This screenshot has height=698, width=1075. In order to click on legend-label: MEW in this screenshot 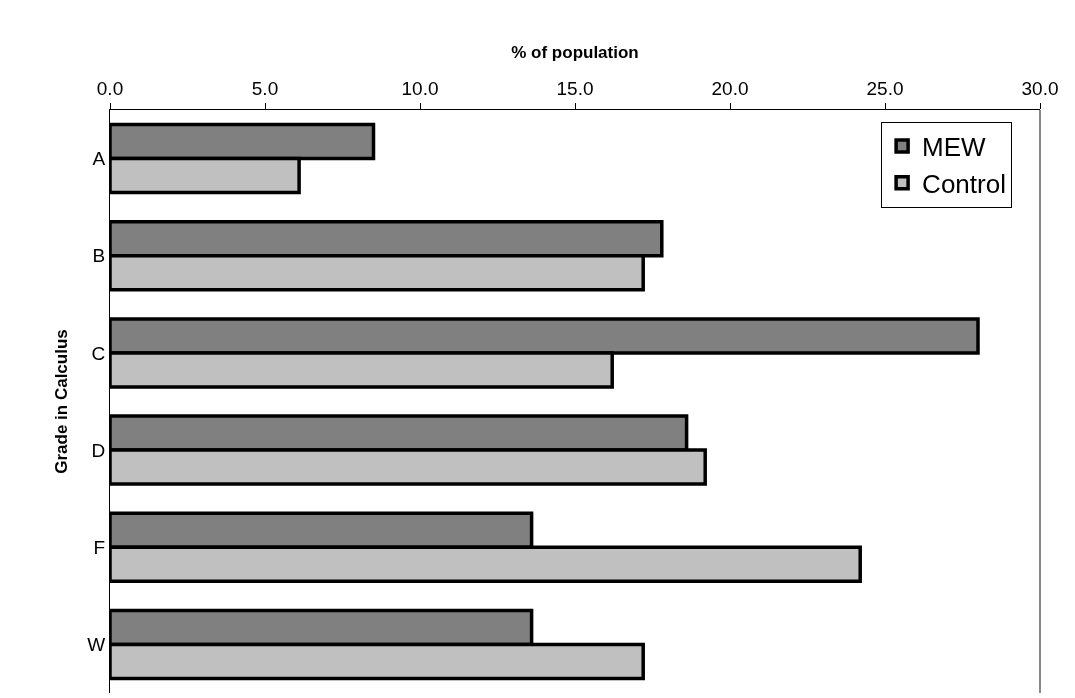, I will do `click(954, 147)`.